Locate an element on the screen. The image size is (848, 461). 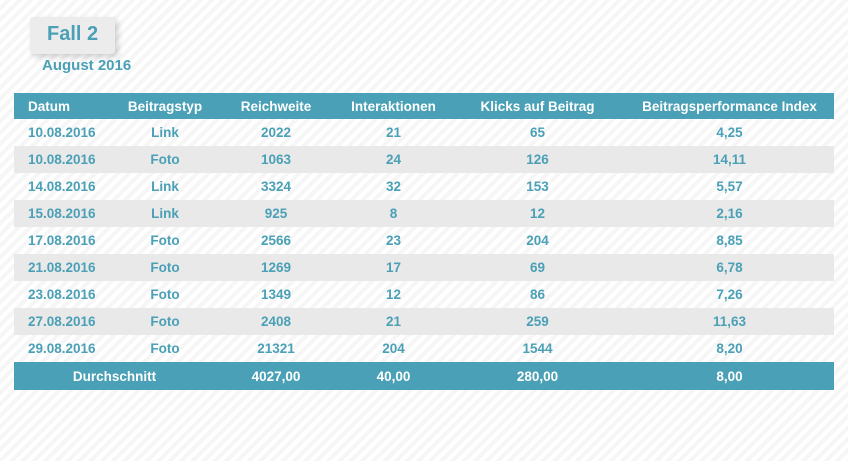
table-cell: 1544 is located at coordinates (537, 348).